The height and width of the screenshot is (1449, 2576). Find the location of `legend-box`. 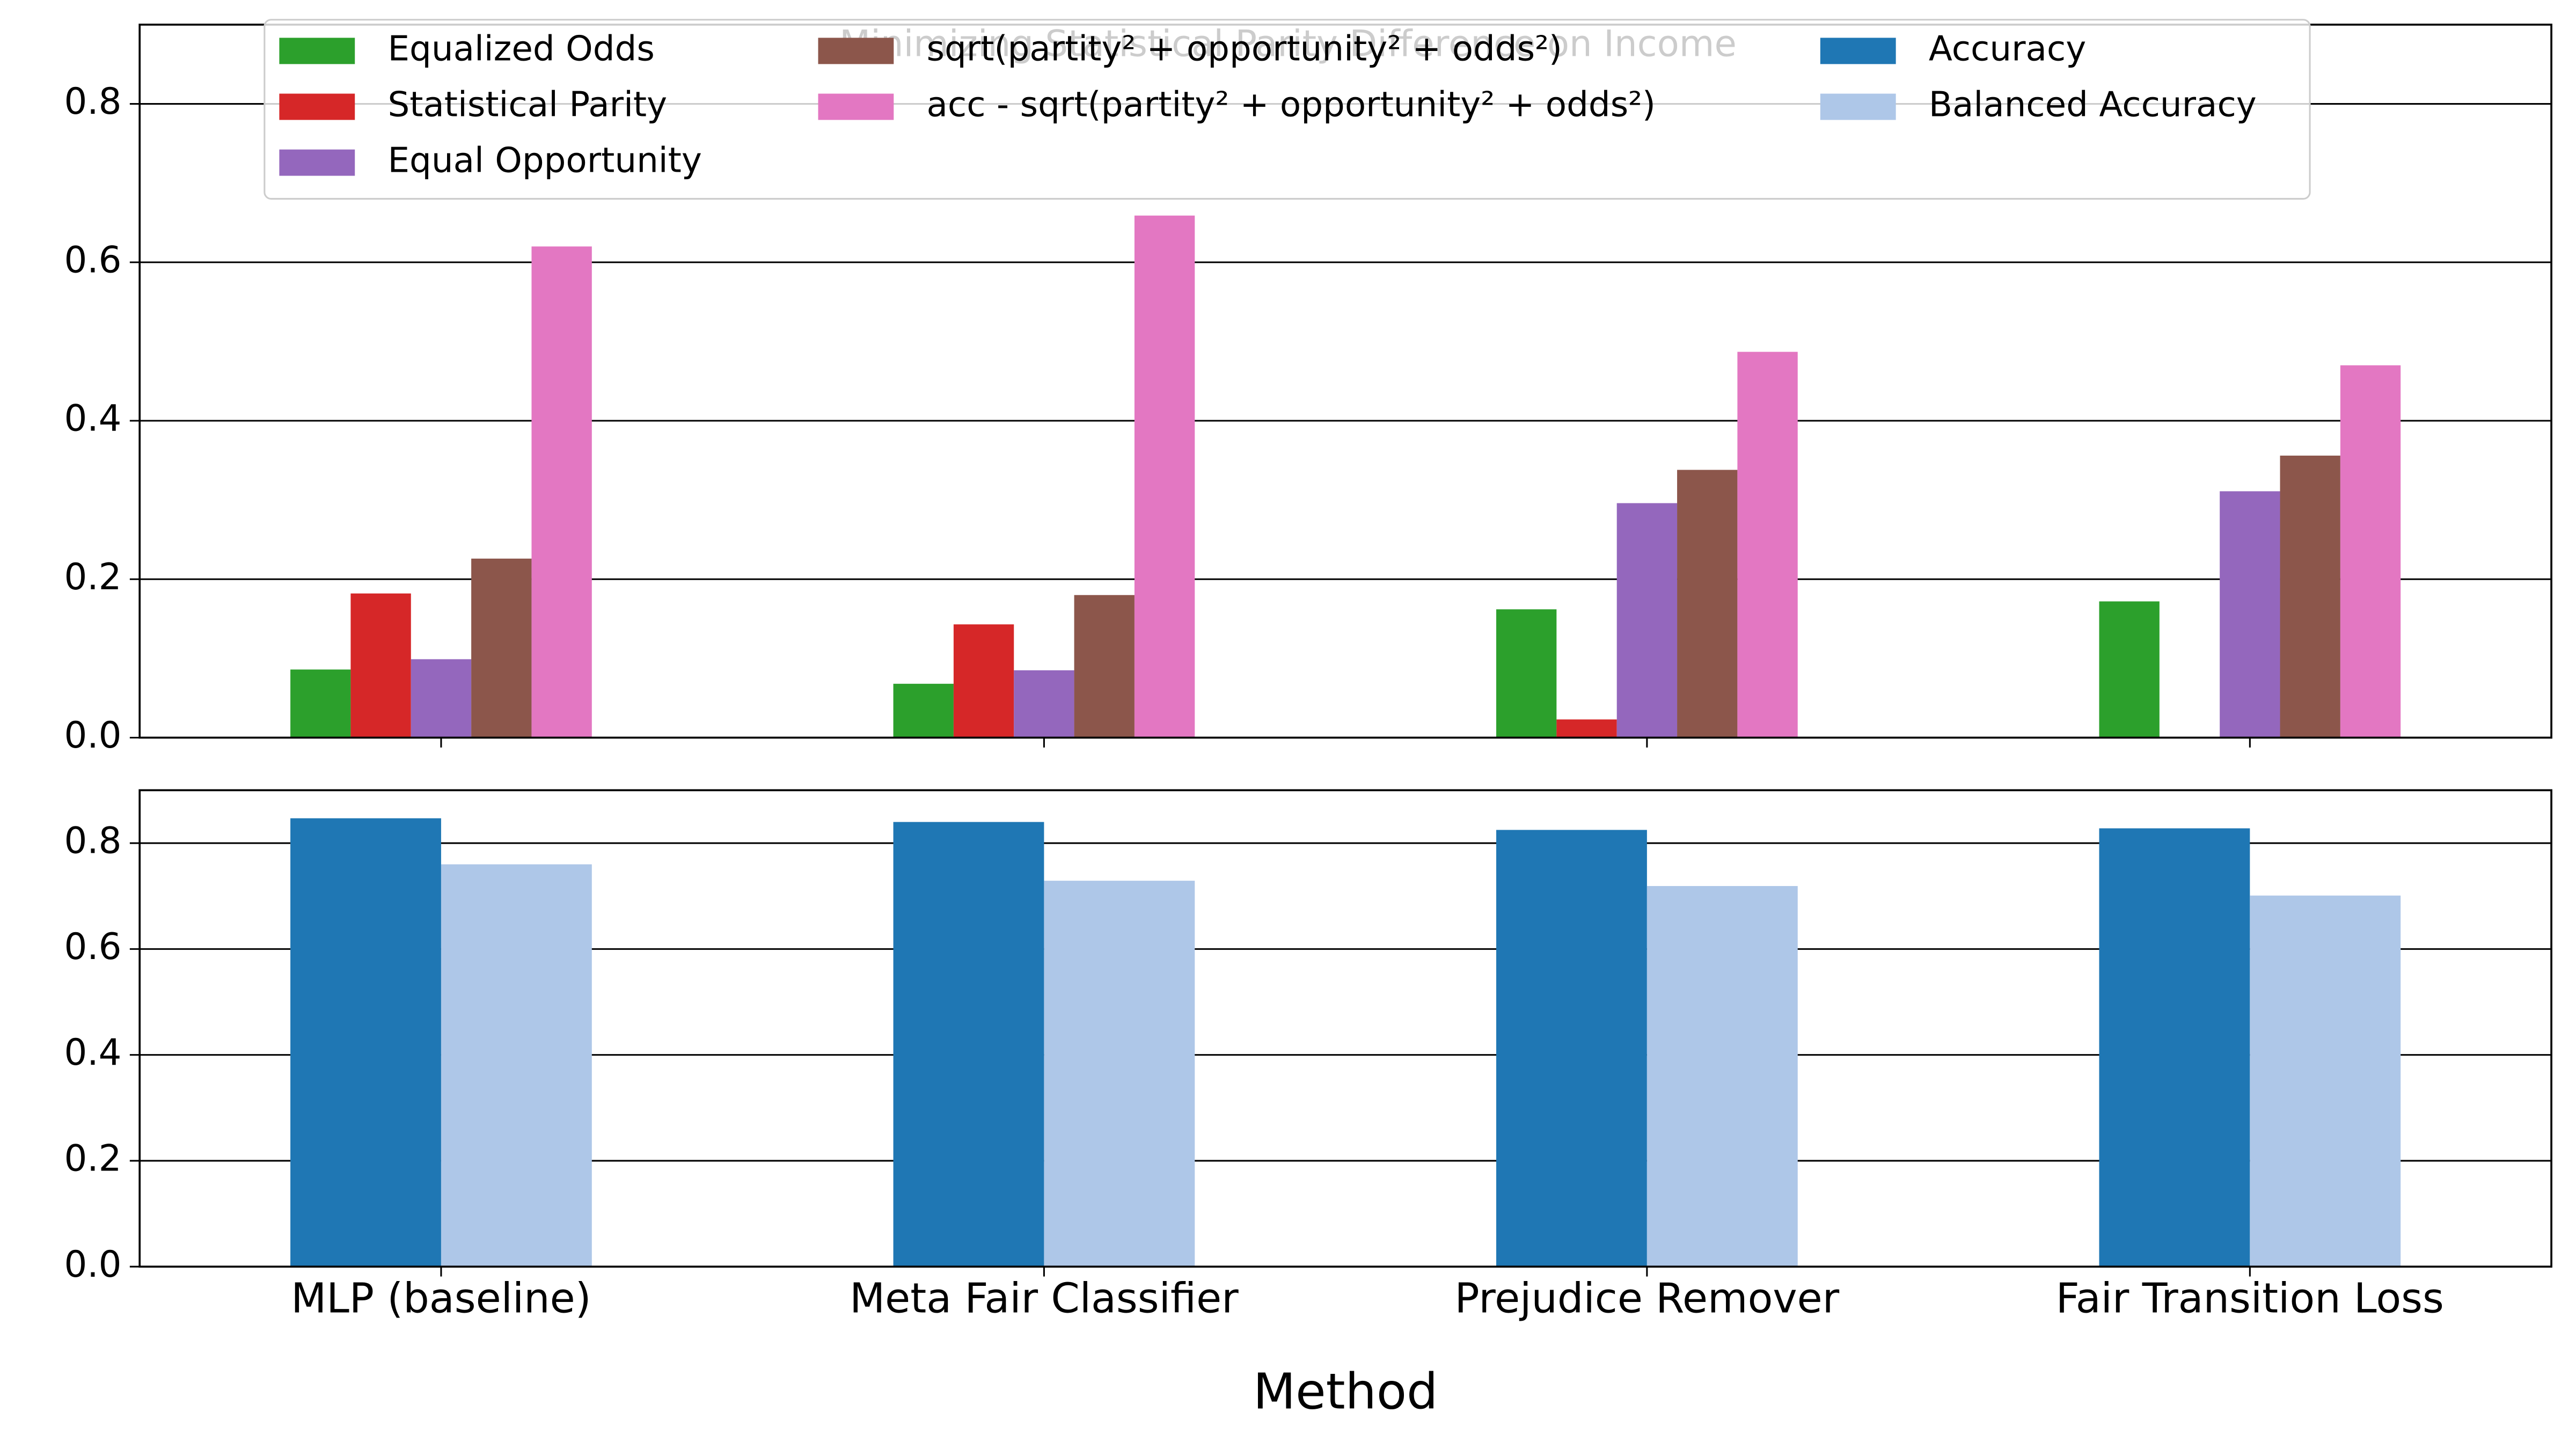

legend-box is located at coordinates (1287, 109).